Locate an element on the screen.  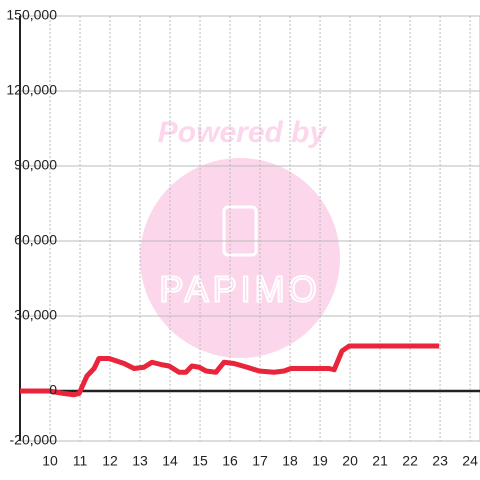
x-tick-label: 15 is located at coordinates (200, 461).